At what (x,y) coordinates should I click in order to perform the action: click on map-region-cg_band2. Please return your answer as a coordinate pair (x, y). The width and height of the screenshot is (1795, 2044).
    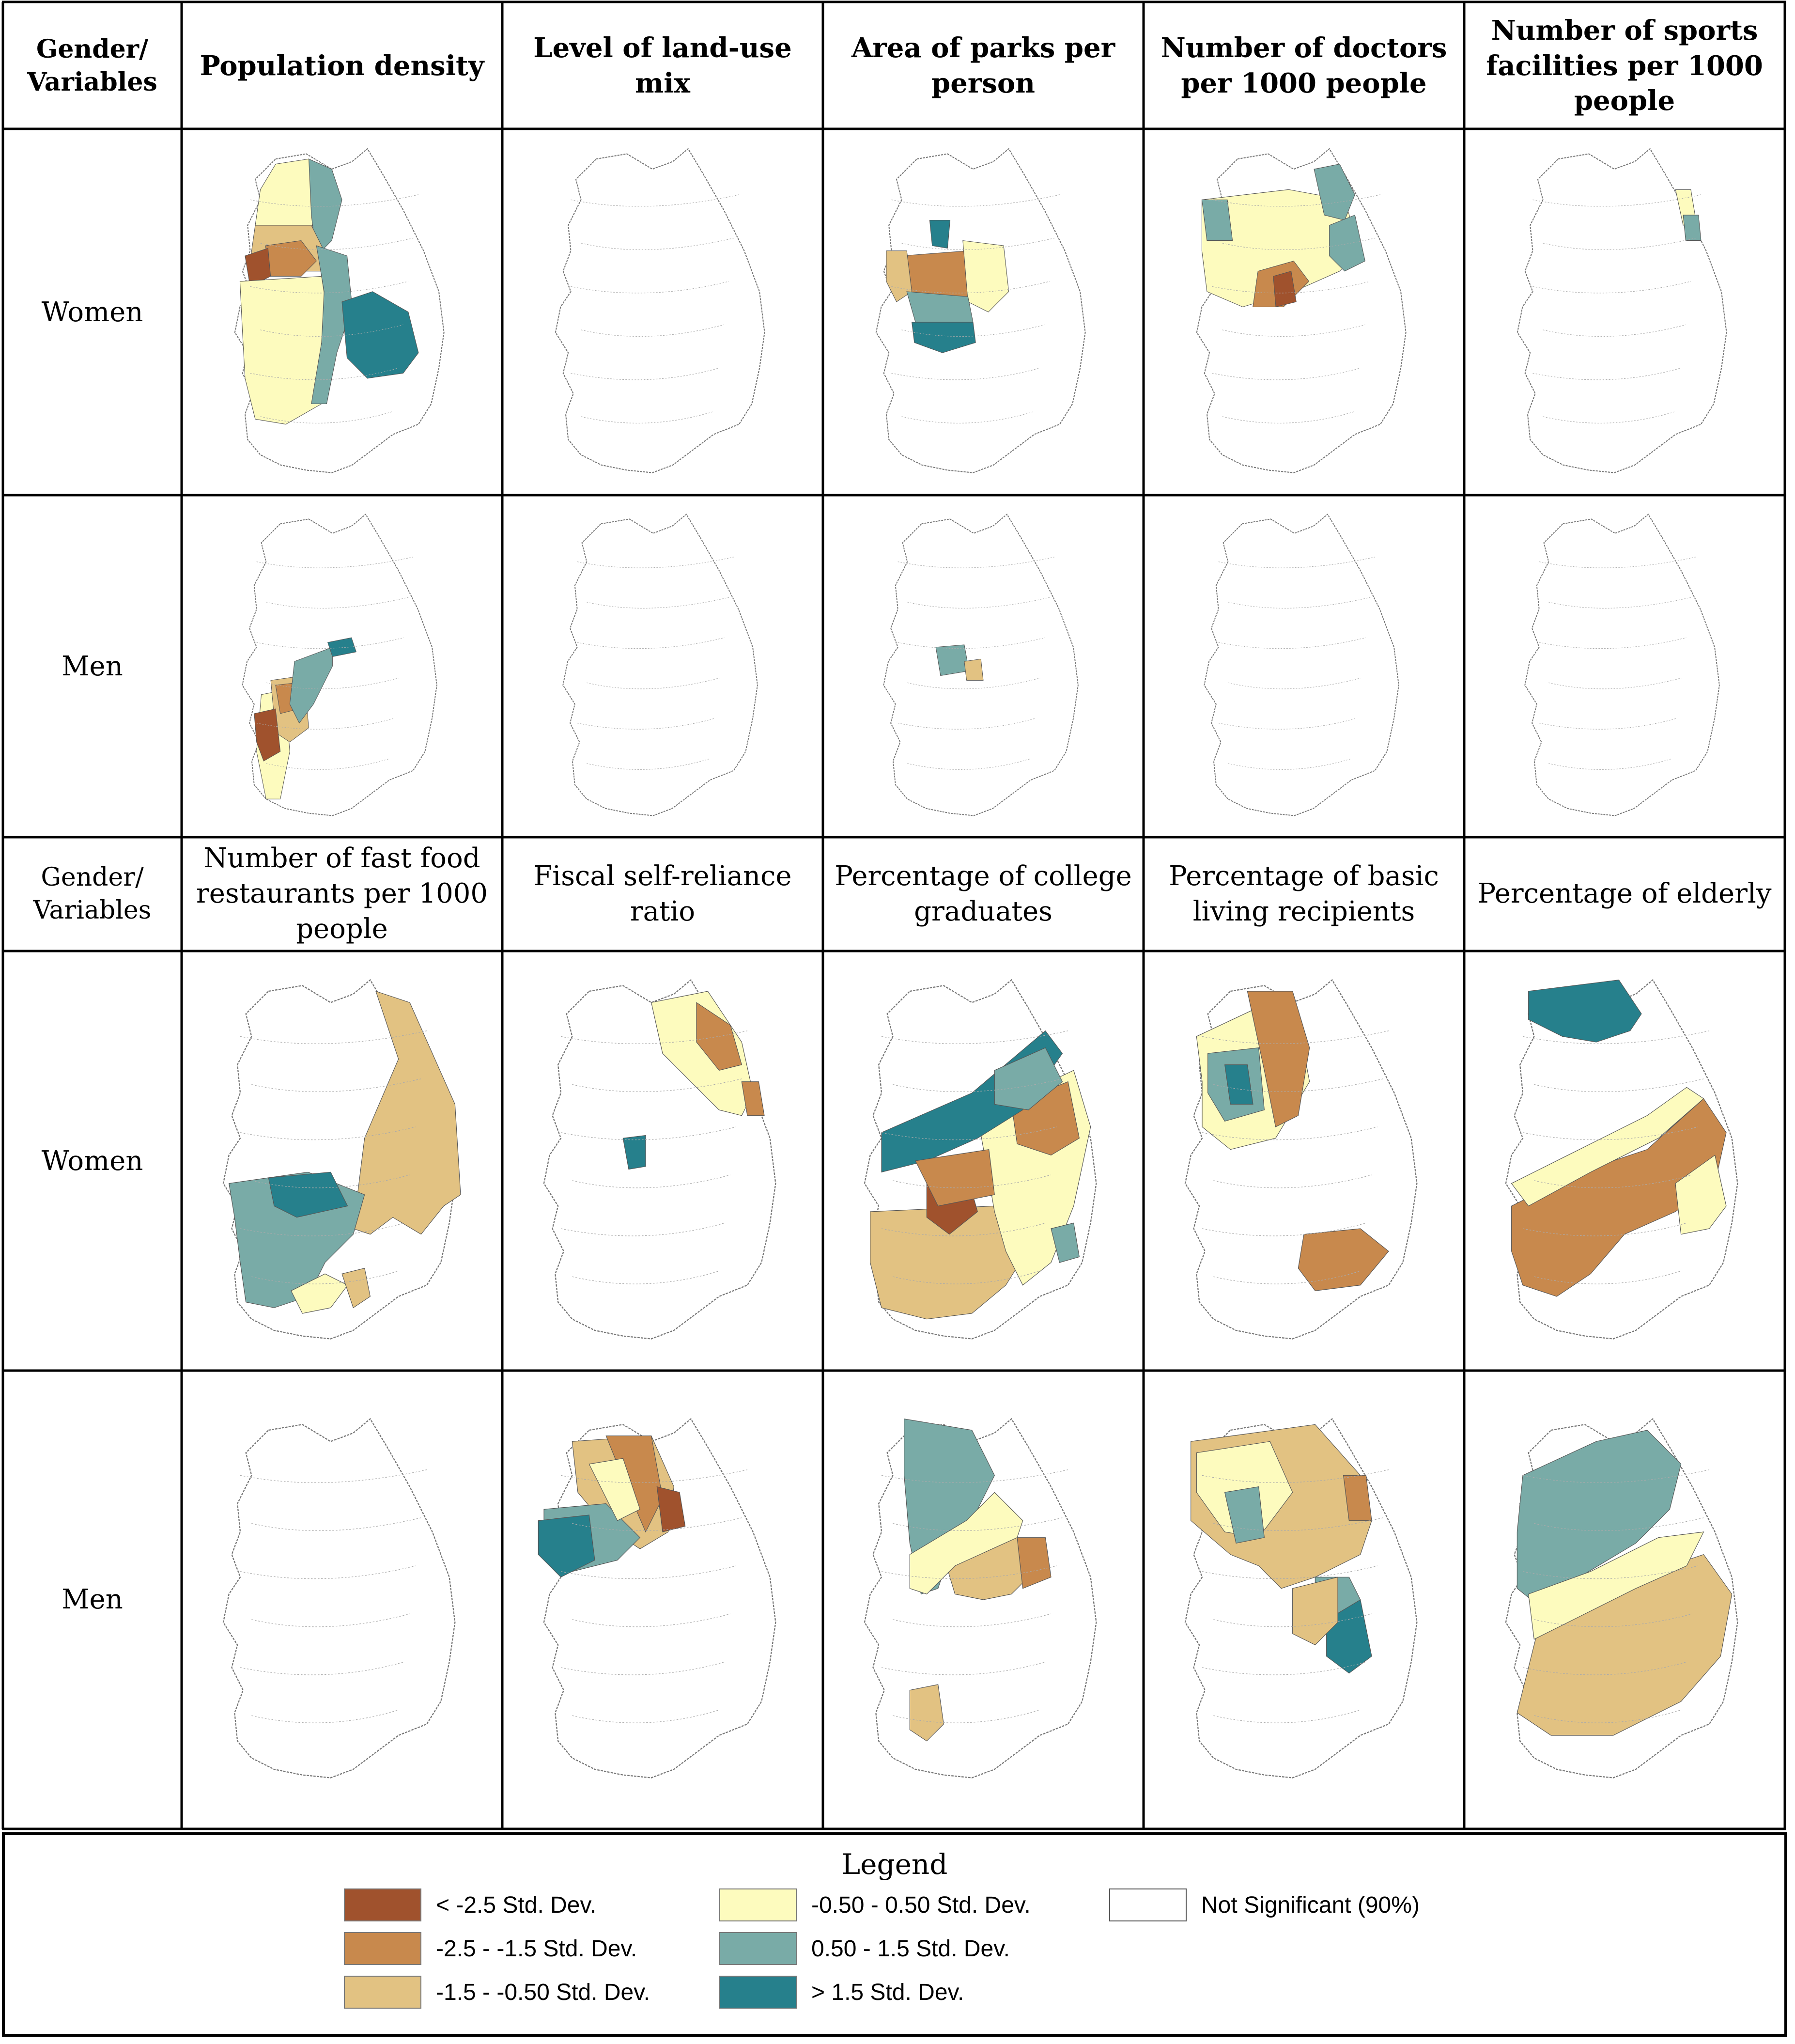
    Looking at the image, I should click on (1028, 1078).